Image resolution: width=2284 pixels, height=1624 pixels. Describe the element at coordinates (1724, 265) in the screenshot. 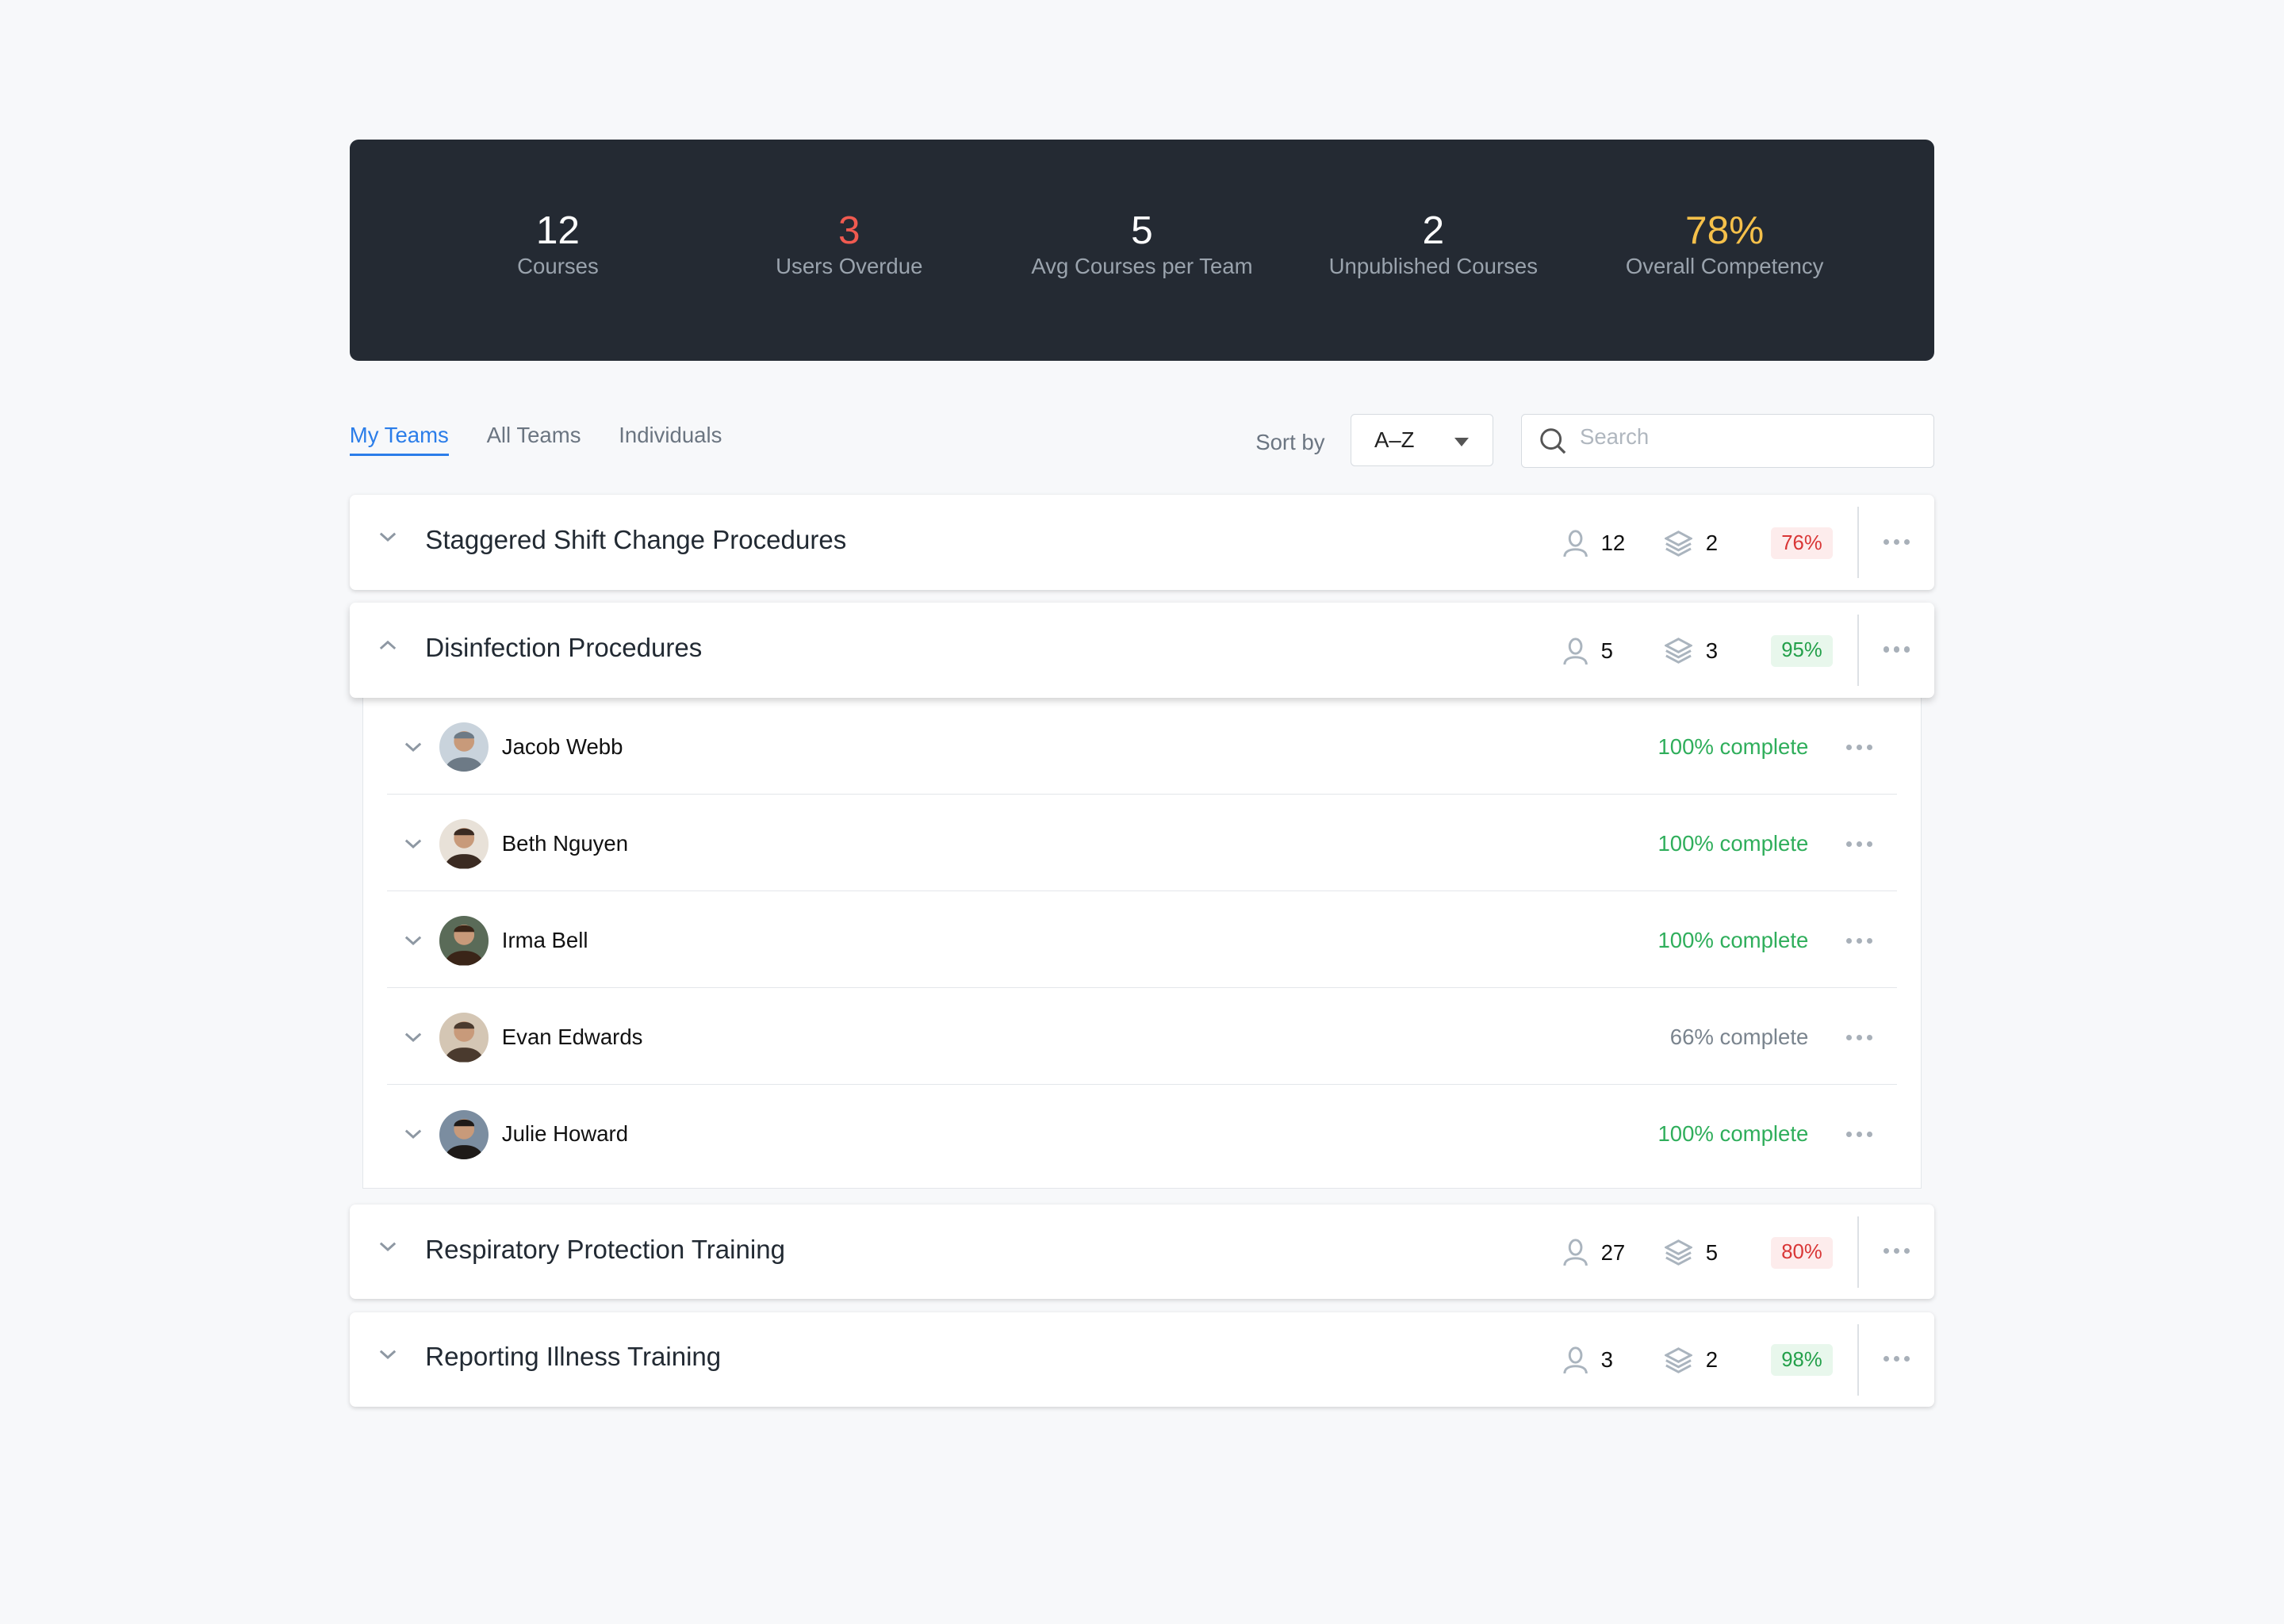

I see `stat-label: Overall Competency` at that location.